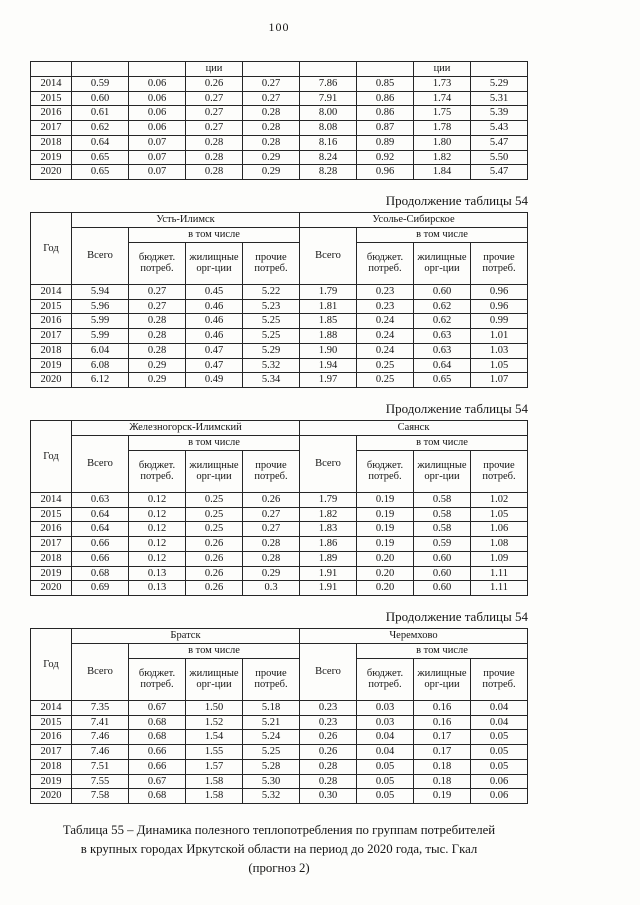 This screenshot has width=640, height=905. What do you see at coordinates (442, 707) in the screenshot?
I see `value-cell: 0.16` at bounding box center [442, 707].